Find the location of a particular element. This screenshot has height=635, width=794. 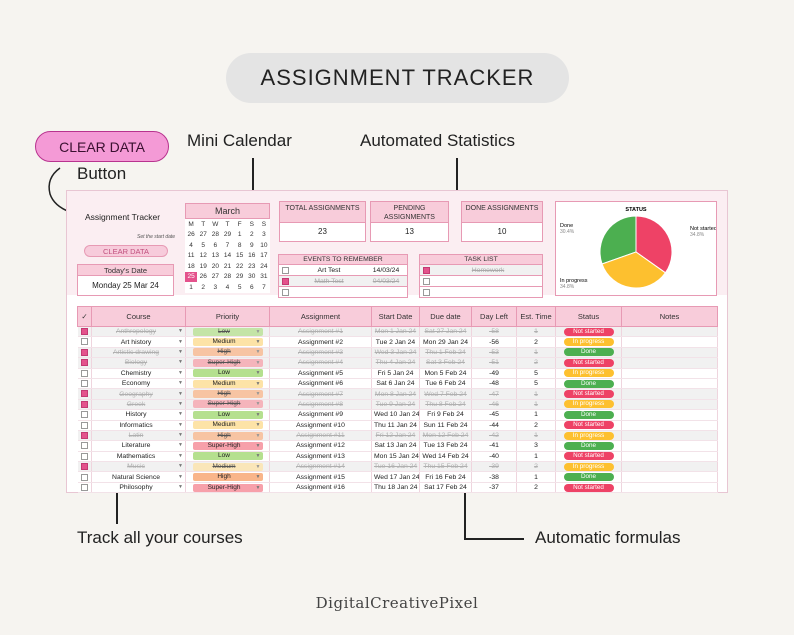

course-cell: Latin ▼ is located at coordinates (138, 436).